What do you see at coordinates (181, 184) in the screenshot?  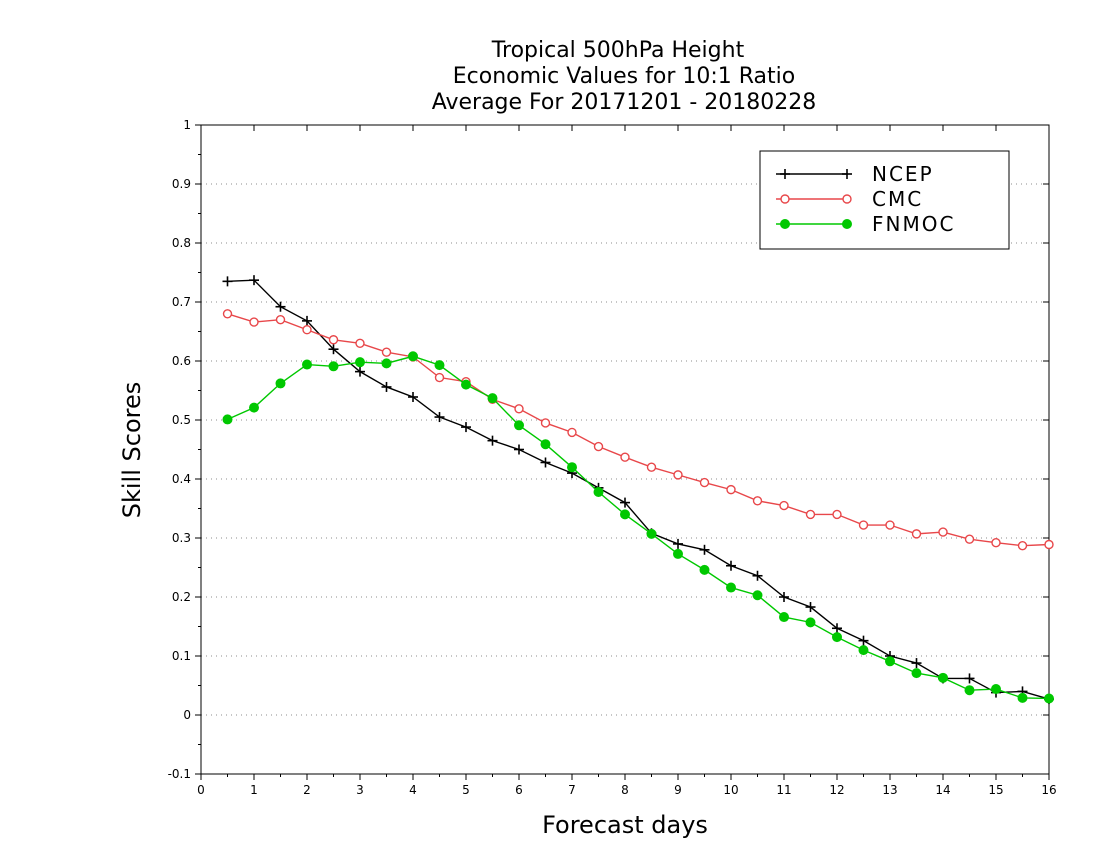 I see `y-tick-label: 0.9` at bounding box center [181, 184].